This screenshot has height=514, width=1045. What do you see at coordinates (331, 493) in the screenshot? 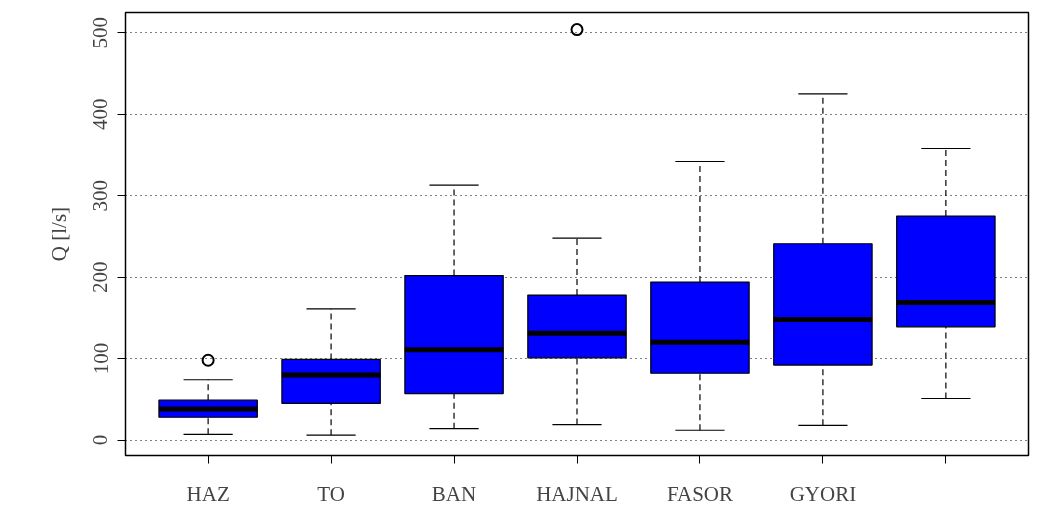
I see `x-tick-label: TO` at bounding box center [331, 493].